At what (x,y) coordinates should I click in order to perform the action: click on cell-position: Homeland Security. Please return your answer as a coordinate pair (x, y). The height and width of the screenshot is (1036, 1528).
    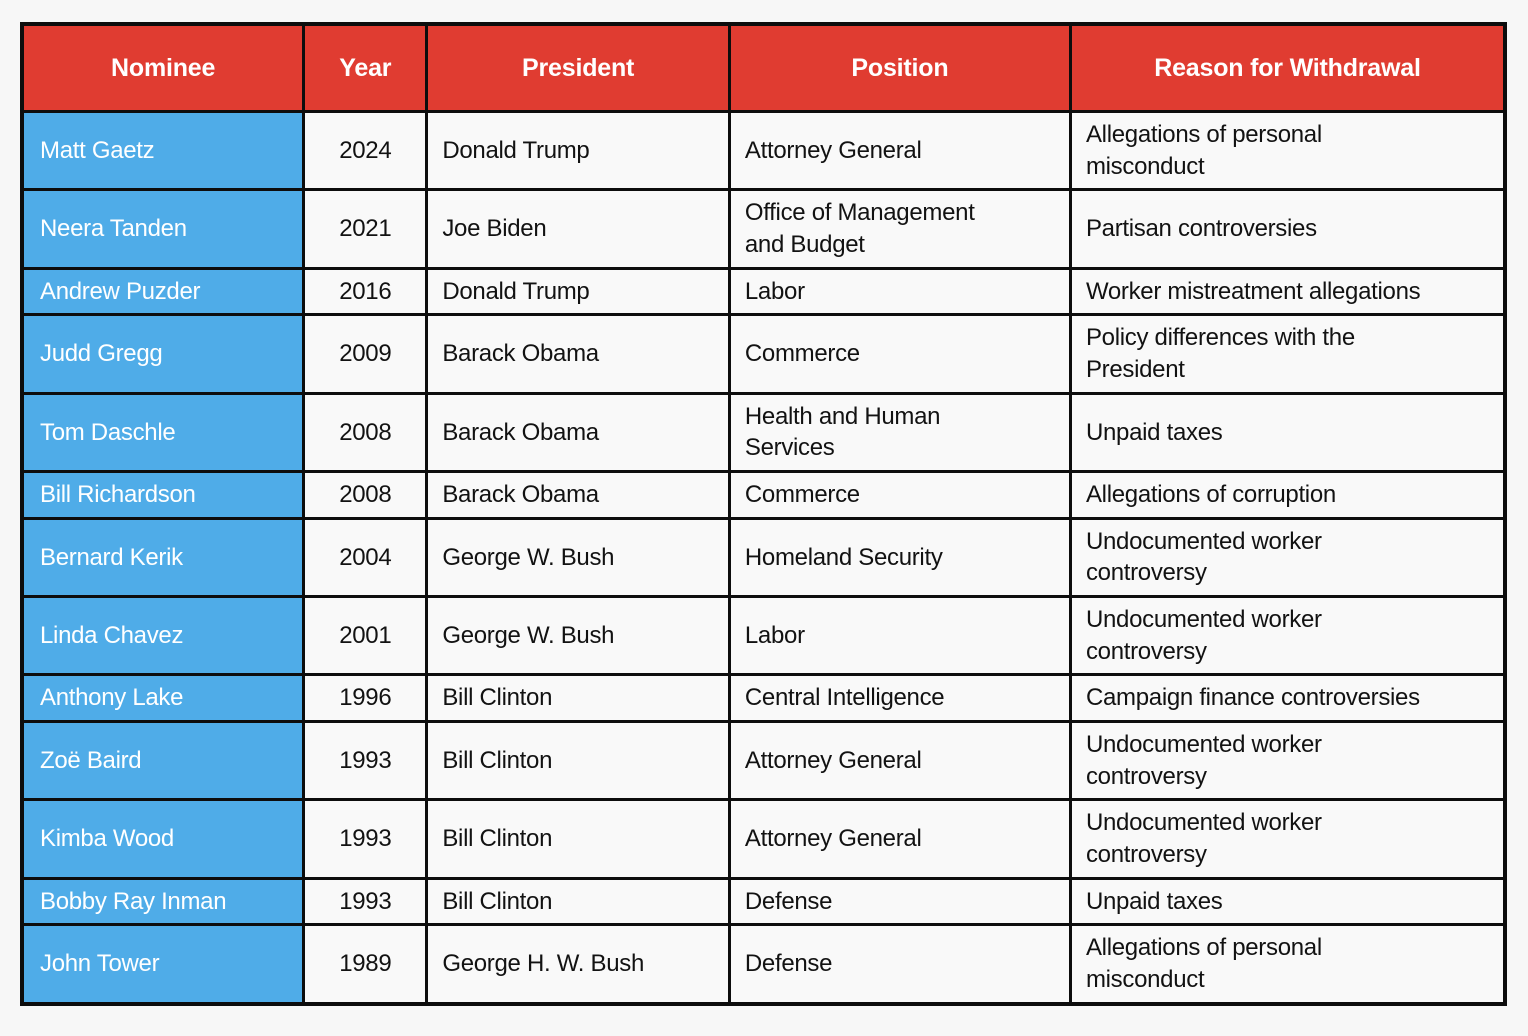
    Looking at the image, I should click on (899, 557).